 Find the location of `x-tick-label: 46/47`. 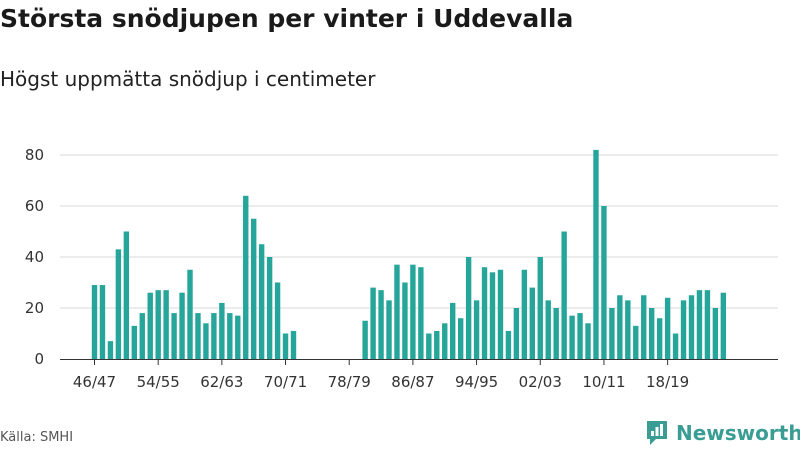

x-tick-label: 46/47 is located at coordinates (94, 382).